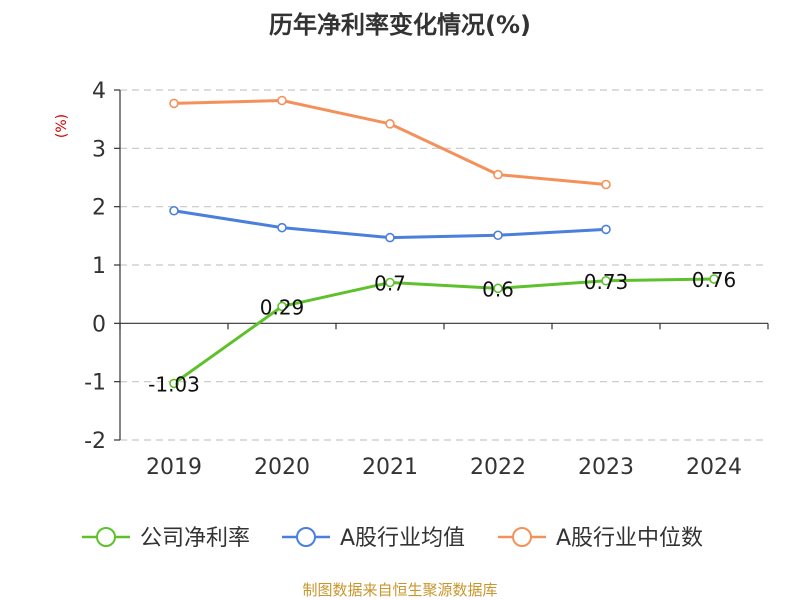  What do you see at coordinates (95, 441) in the screenshot?
I see `y-tick-label: -2` at bounding box center [95, 441].